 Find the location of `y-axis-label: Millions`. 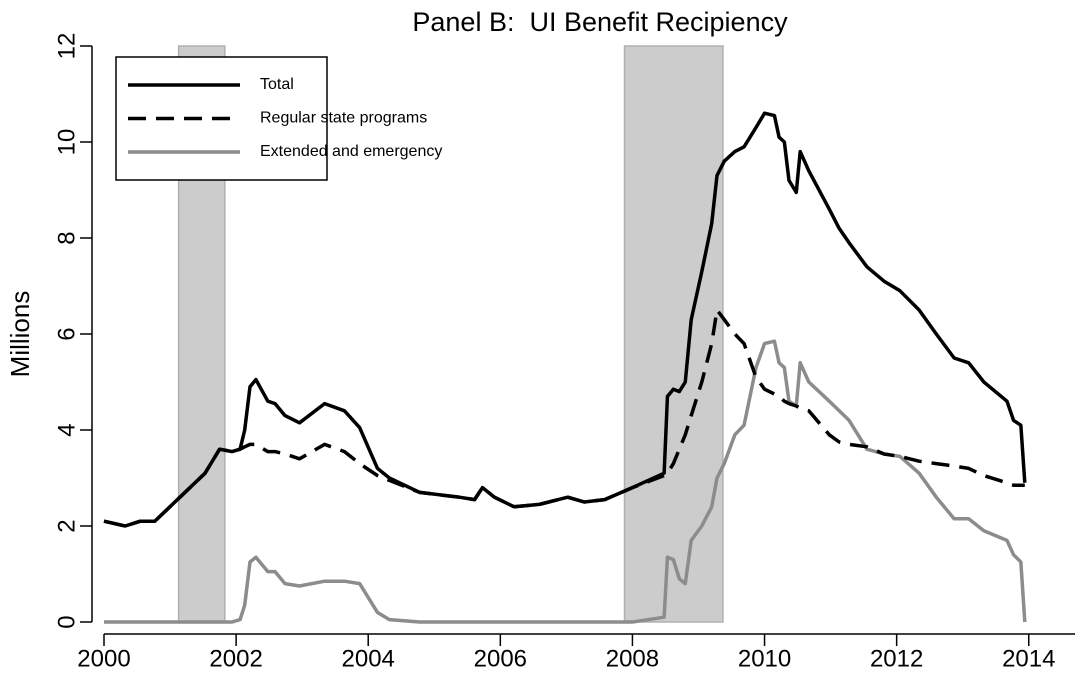

y-axis-label: Millions is located at coordinates (20, 334).